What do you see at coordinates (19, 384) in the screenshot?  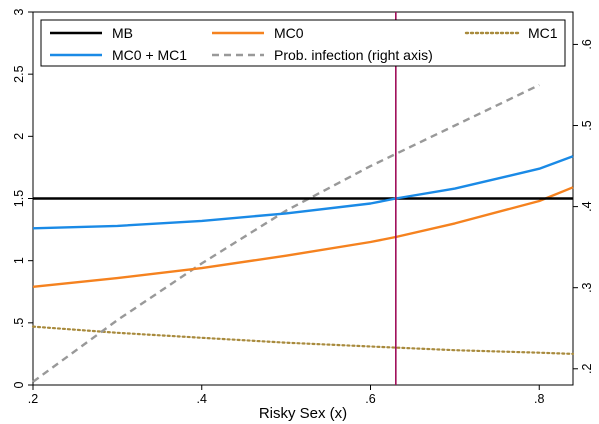 I see `y-left-tick-label: 0` at bounding box center [19, 384].